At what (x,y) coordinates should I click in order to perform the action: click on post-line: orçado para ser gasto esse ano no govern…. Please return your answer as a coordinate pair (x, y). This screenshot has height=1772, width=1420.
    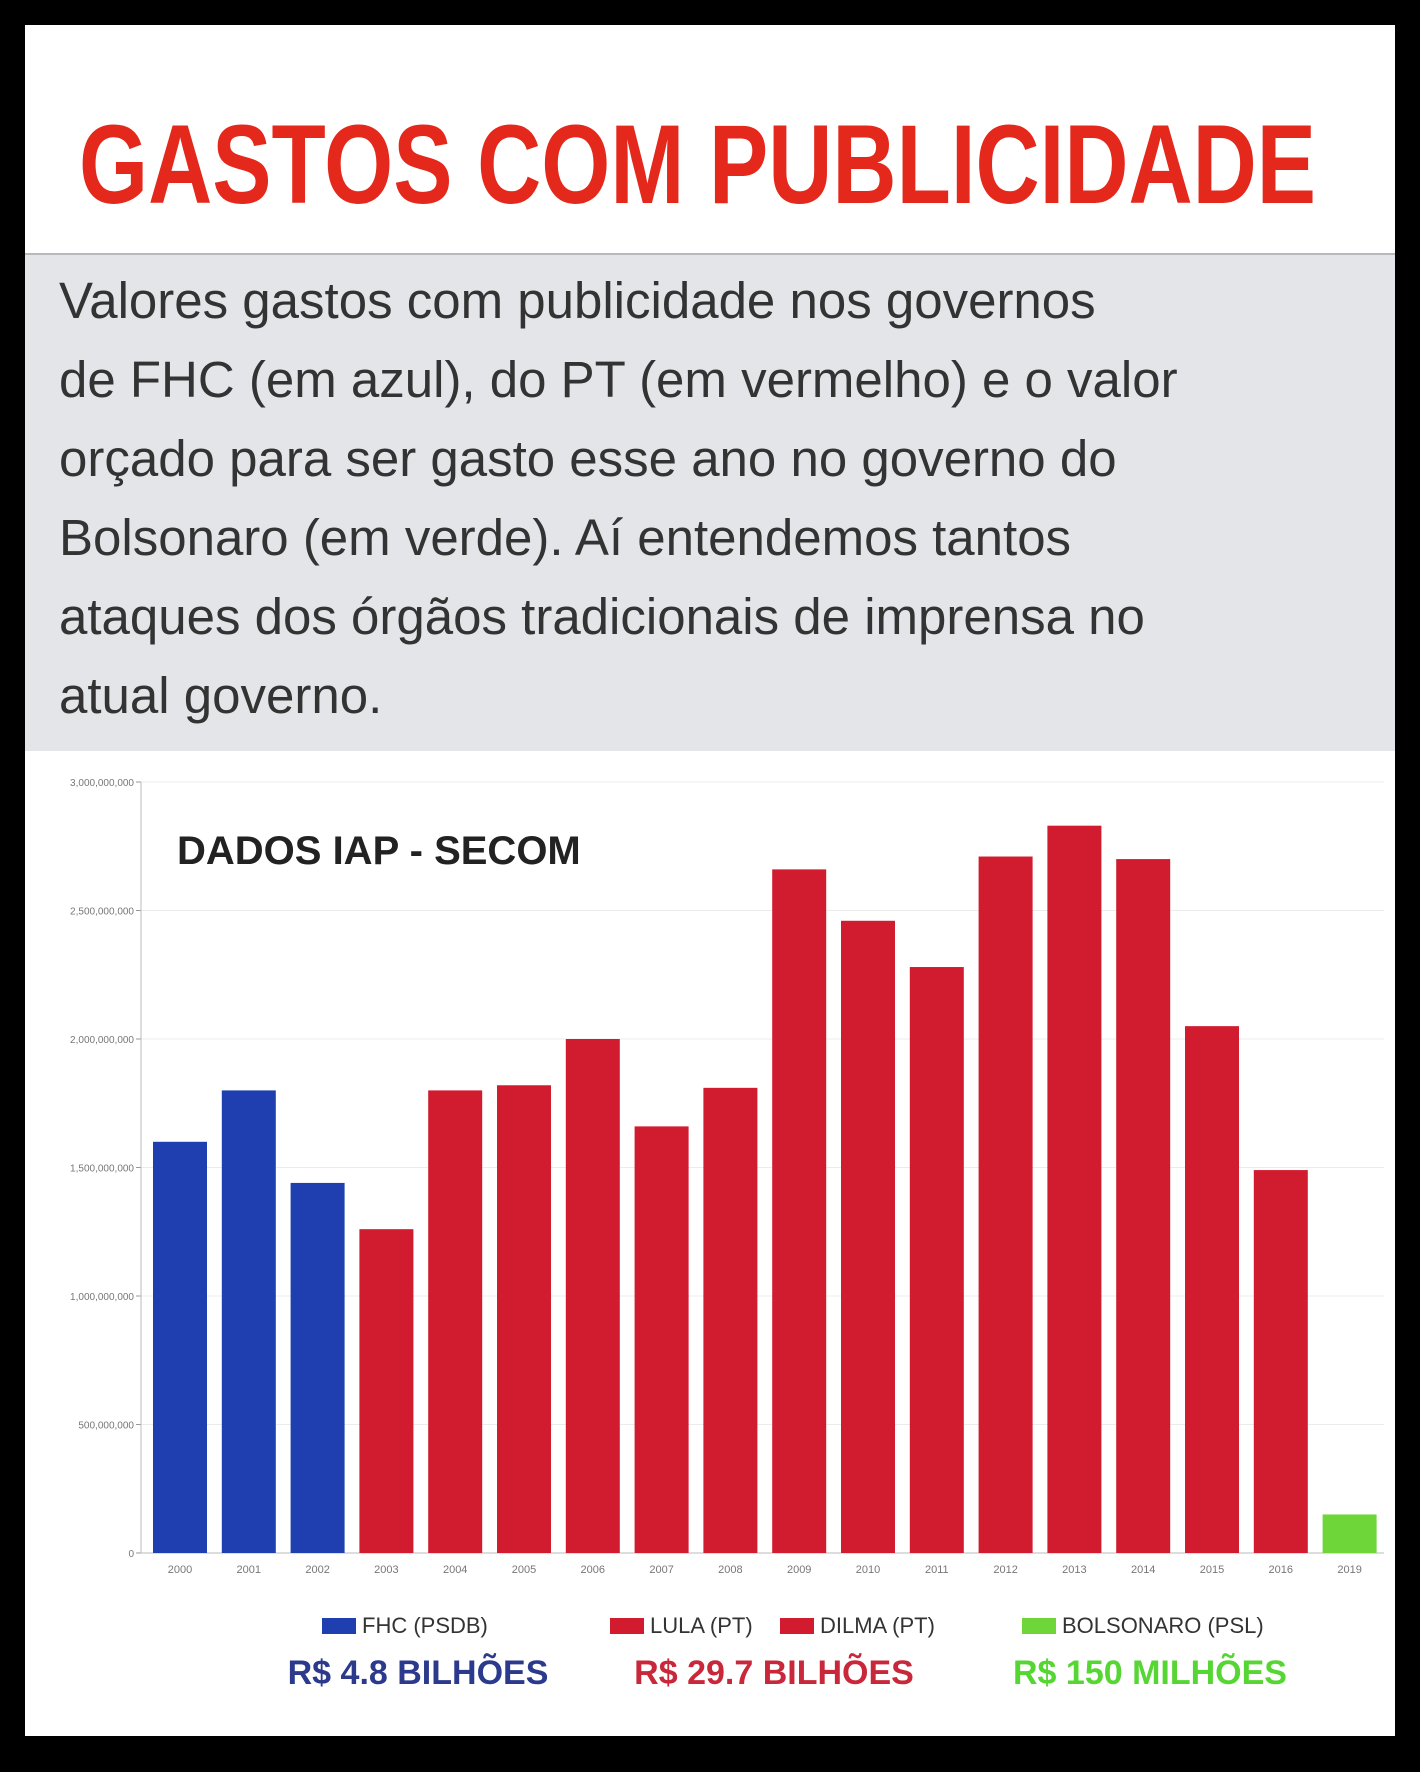
    Looking at the image, I should click on (588, 458).